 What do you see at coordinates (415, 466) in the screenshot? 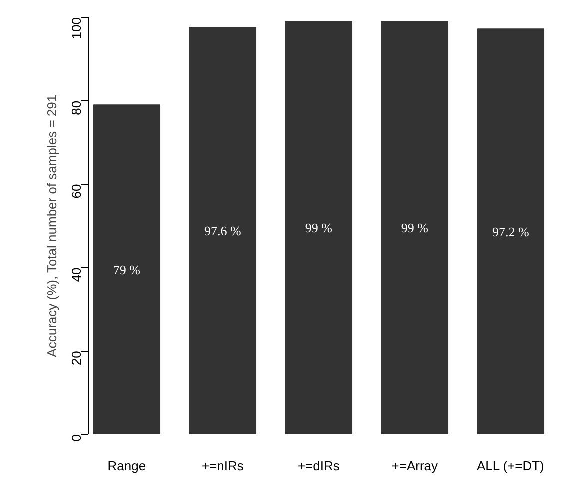
I see `x-tick-label: +=Array` at bounding box center [415, 466].